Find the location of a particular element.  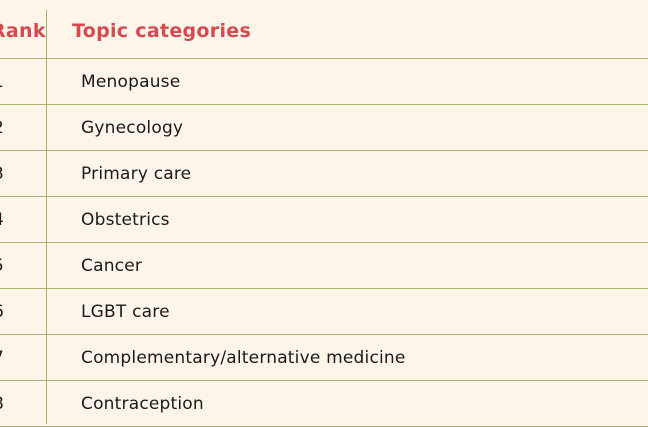

table-row: 4 Obstetrics is located at coordinates (324, 220).